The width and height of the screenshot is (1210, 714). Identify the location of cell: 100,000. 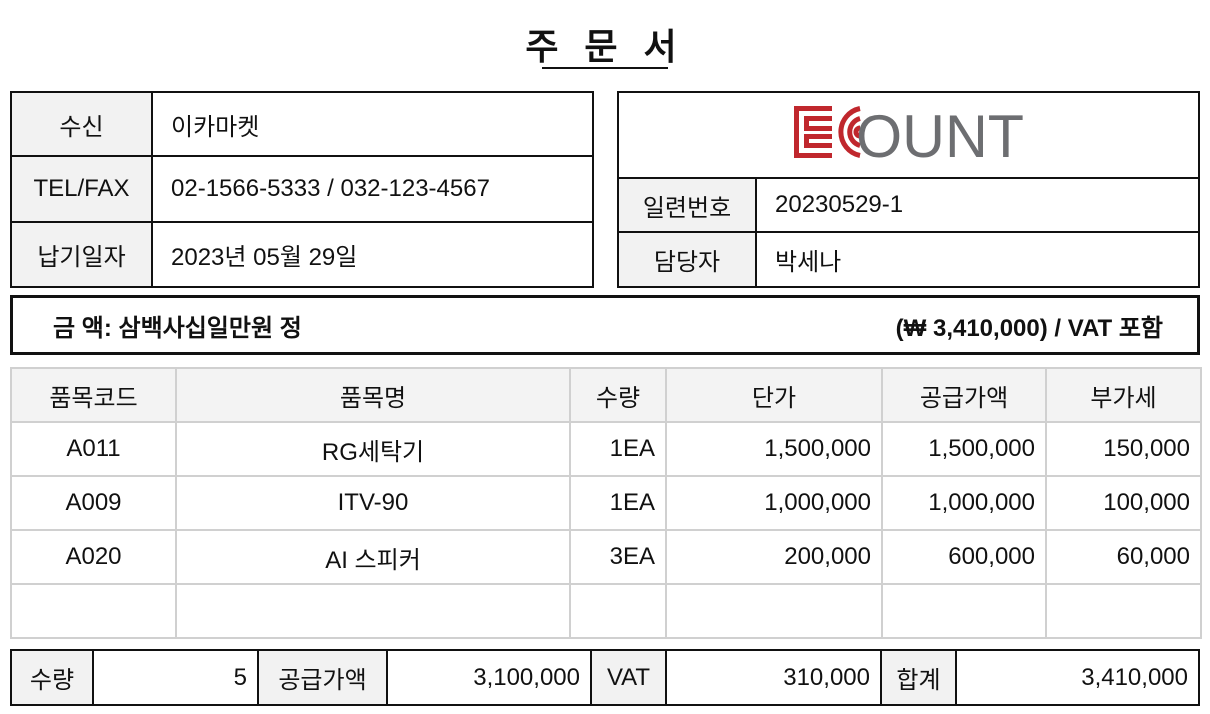
(1123, 503).